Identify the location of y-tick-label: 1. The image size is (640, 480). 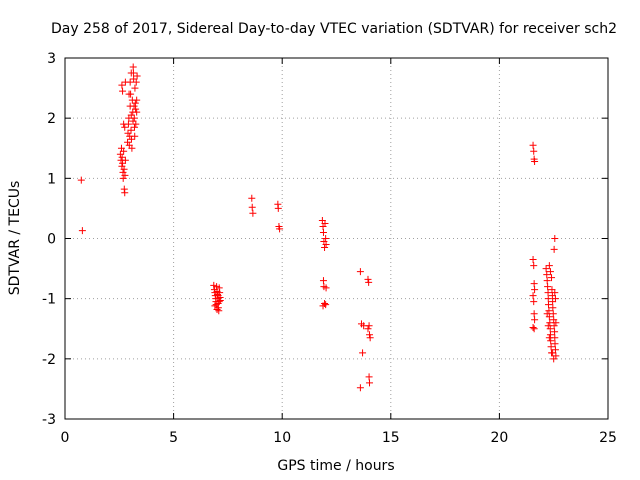
(51, 179).